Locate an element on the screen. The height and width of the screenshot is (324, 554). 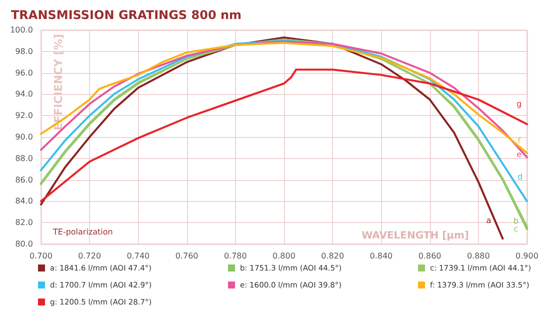
x-tick-label: 0.780 is located at coordinates (235, 256).